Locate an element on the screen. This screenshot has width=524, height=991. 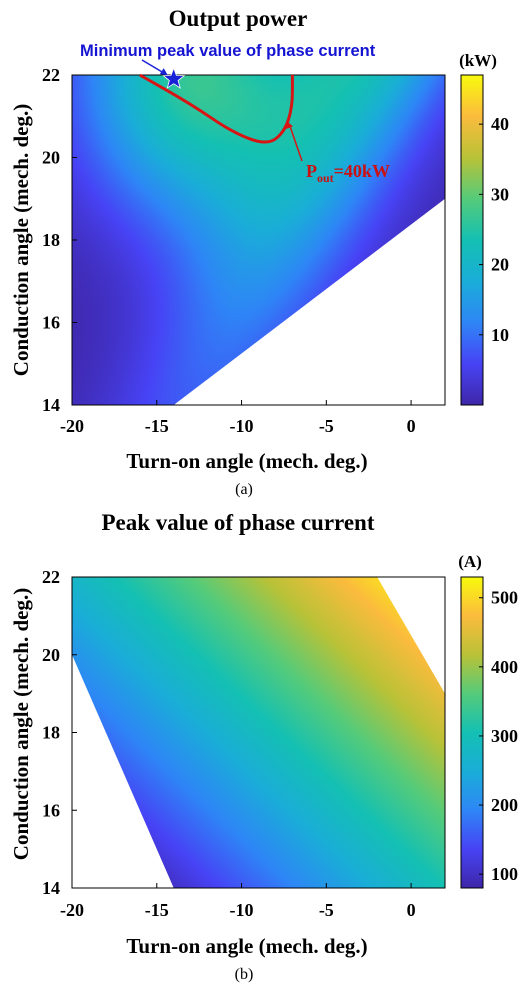
panel-b-caption: (b) is located at coordinates (244, 974).